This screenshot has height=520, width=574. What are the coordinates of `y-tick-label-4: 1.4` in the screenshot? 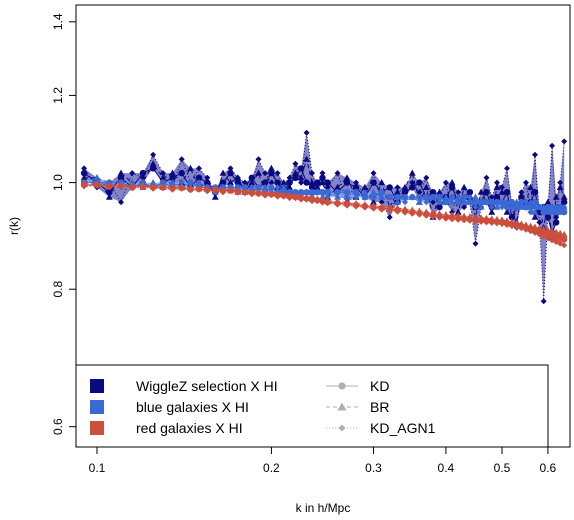 It's located at (58, 21).